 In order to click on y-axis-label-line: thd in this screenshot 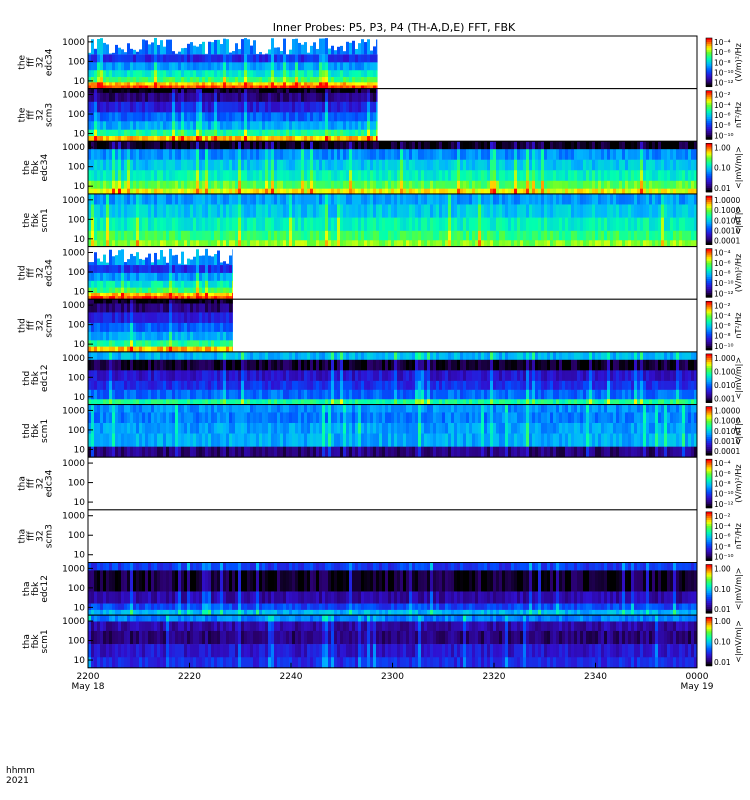, I will do `click(23, 272)`.